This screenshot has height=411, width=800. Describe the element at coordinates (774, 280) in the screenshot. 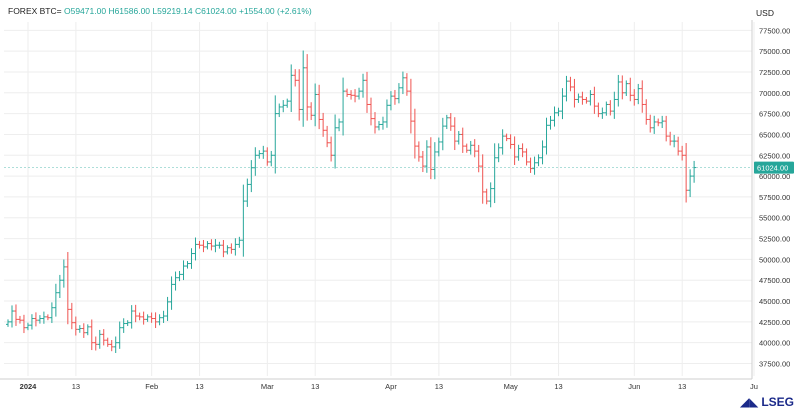

I see `y-tick-label: 47500.00` at that location.